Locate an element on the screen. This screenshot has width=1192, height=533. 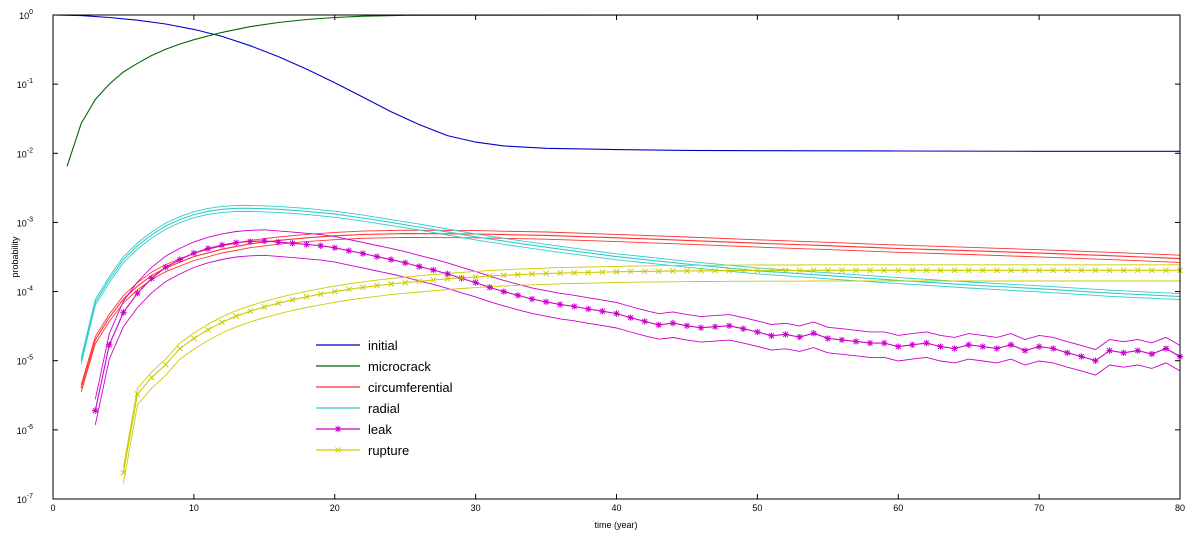
y-axis-title: probability is located at coordinates (15, 257).